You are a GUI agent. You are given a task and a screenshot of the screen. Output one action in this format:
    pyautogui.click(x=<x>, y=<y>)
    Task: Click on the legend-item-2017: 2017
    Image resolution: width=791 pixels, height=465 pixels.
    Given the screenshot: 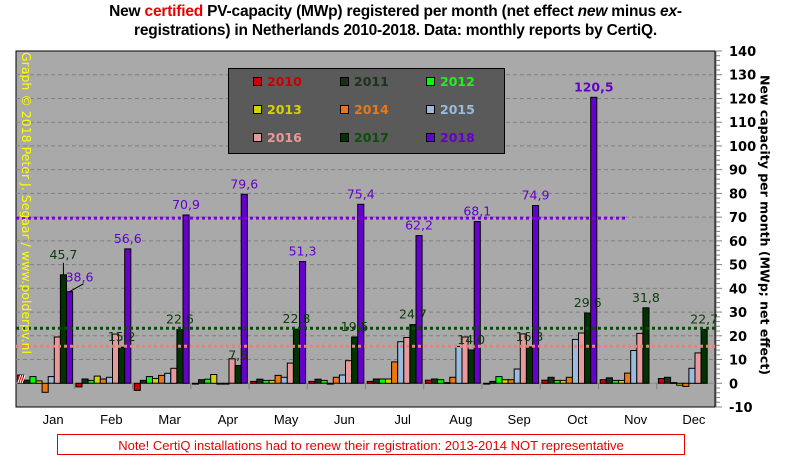 What is the action you would take?
    pyautogui.click(x=364, y=138)
    